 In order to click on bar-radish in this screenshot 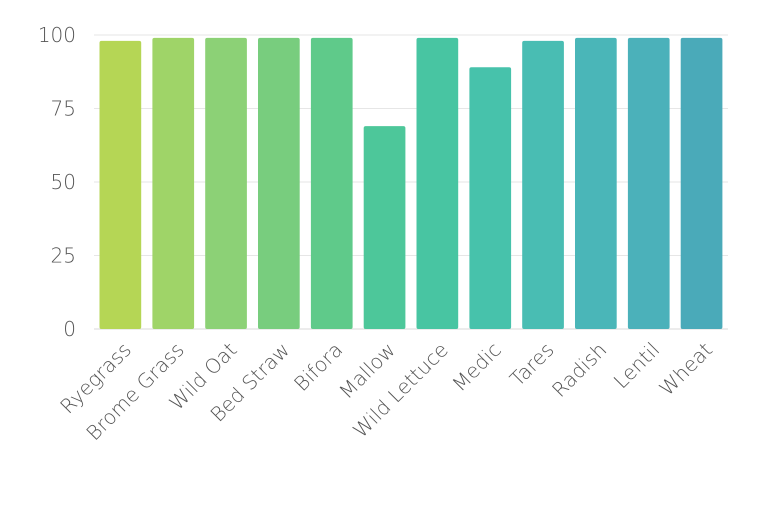, I will do `click(596, 183)`.